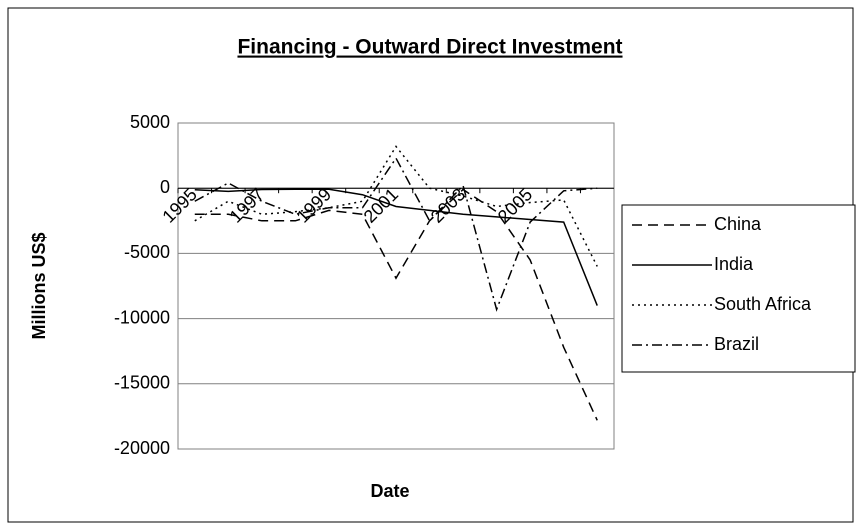 Image resolution: width=862 pixels, height=532 pixels. What do you see at coordinates (150, 122) in the screenshot?
I see `y-tick-label: 5000` at bounding box center [150, 122].